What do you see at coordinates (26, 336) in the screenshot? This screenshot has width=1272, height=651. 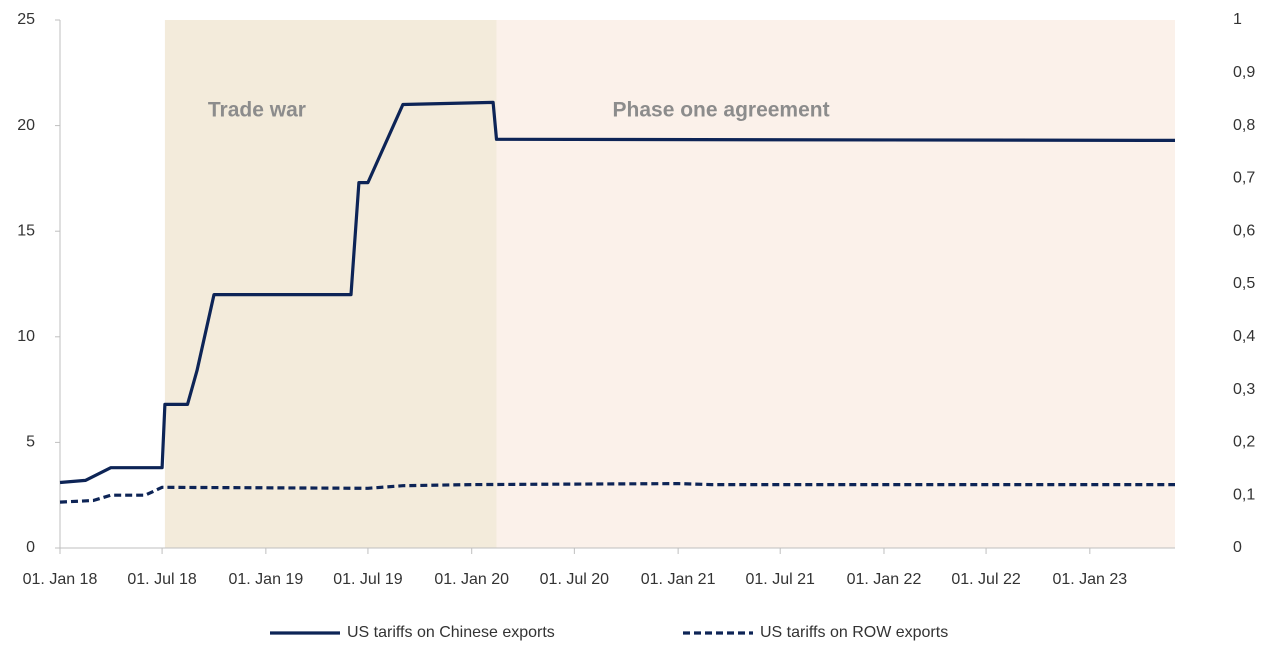 I see `y-tick-label: 10` at bounding box center [26, 336].